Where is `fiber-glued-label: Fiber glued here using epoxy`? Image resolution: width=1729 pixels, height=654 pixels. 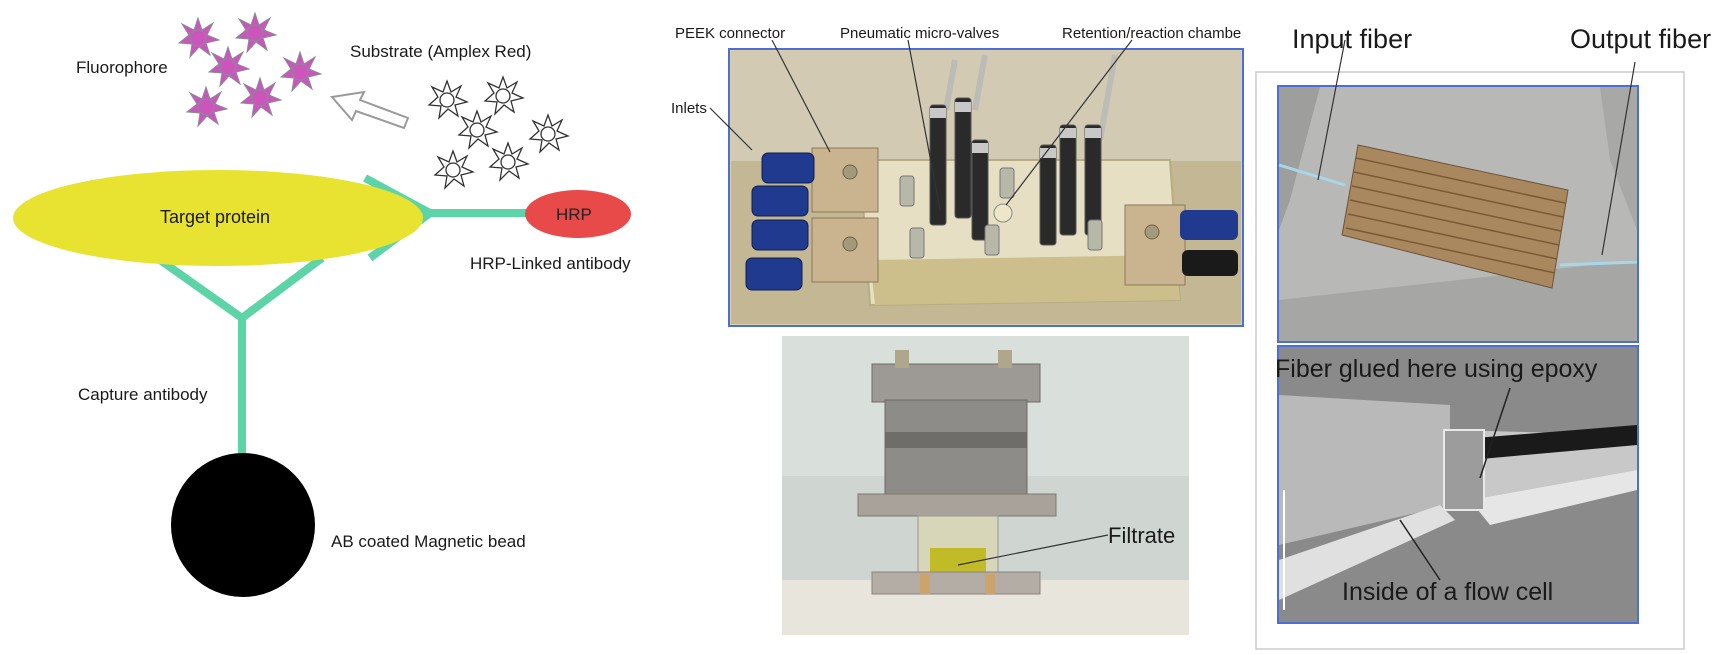
fiber-glued-label: Fiber glued here using epoxy is located at coordinates (1436, 369).